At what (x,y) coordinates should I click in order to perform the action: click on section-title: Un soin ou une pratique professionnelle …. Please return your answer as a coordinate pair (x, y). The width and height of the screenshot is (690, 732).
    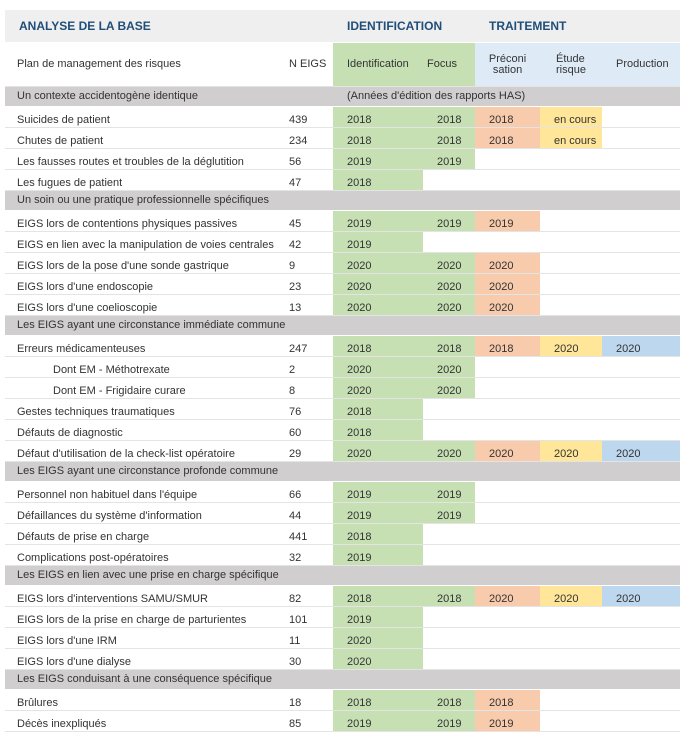
    Looking at the image, I should click on (343, 200).